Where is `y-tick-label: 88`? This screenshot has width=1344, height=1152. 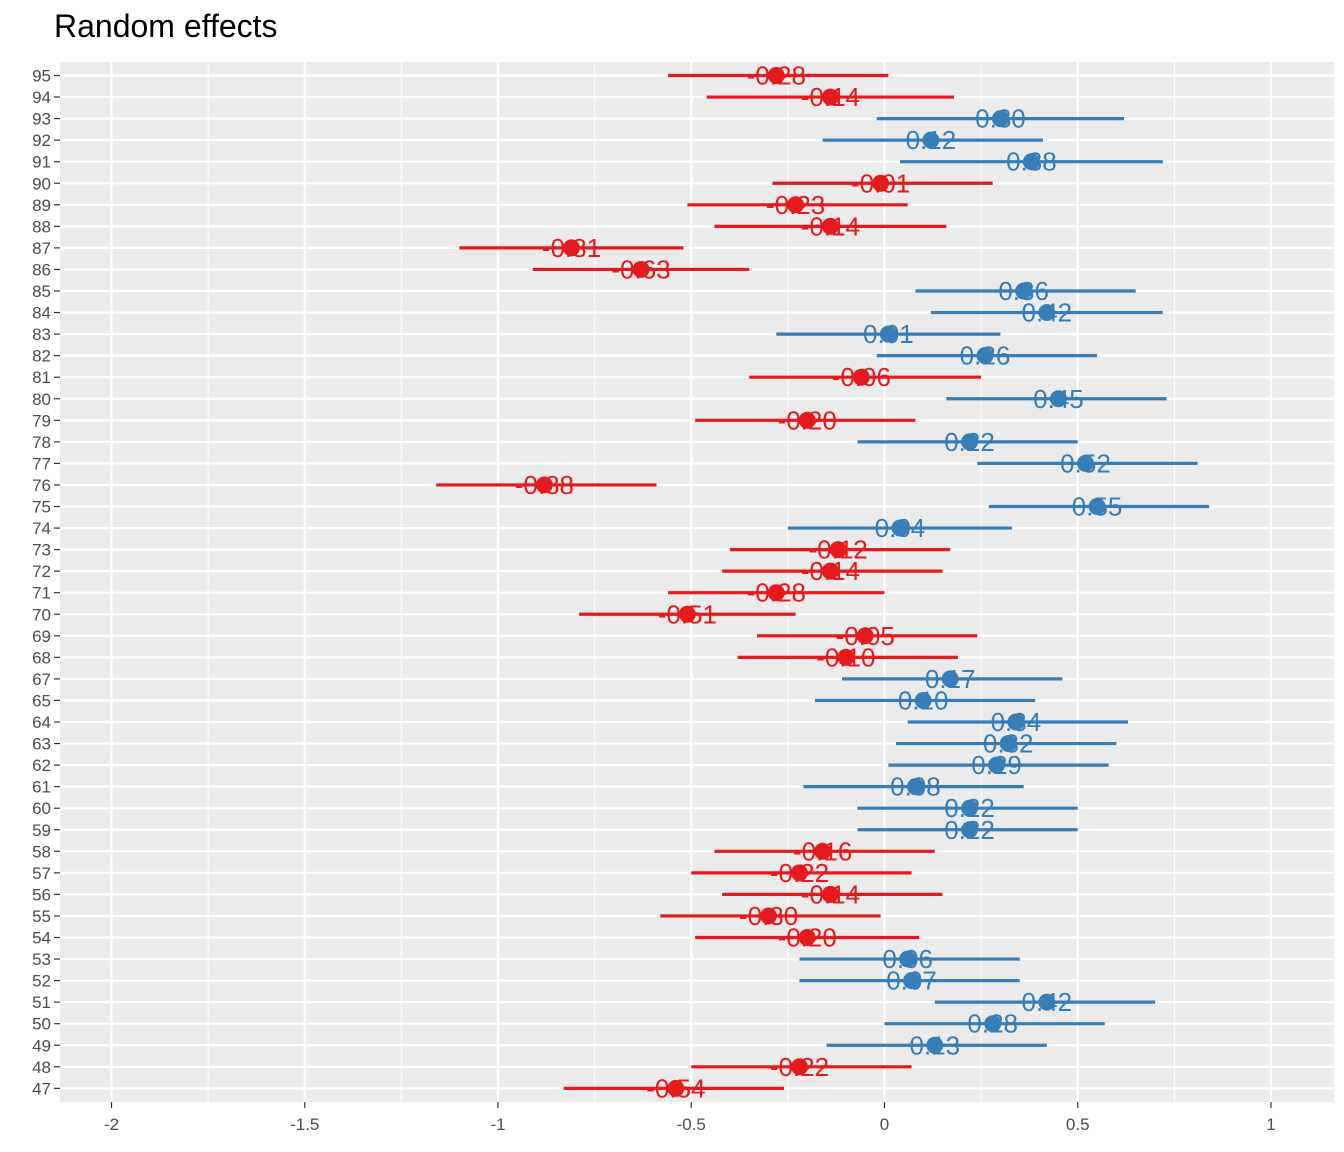 y-tick-label: 88 is located at coordinates (41, 226).